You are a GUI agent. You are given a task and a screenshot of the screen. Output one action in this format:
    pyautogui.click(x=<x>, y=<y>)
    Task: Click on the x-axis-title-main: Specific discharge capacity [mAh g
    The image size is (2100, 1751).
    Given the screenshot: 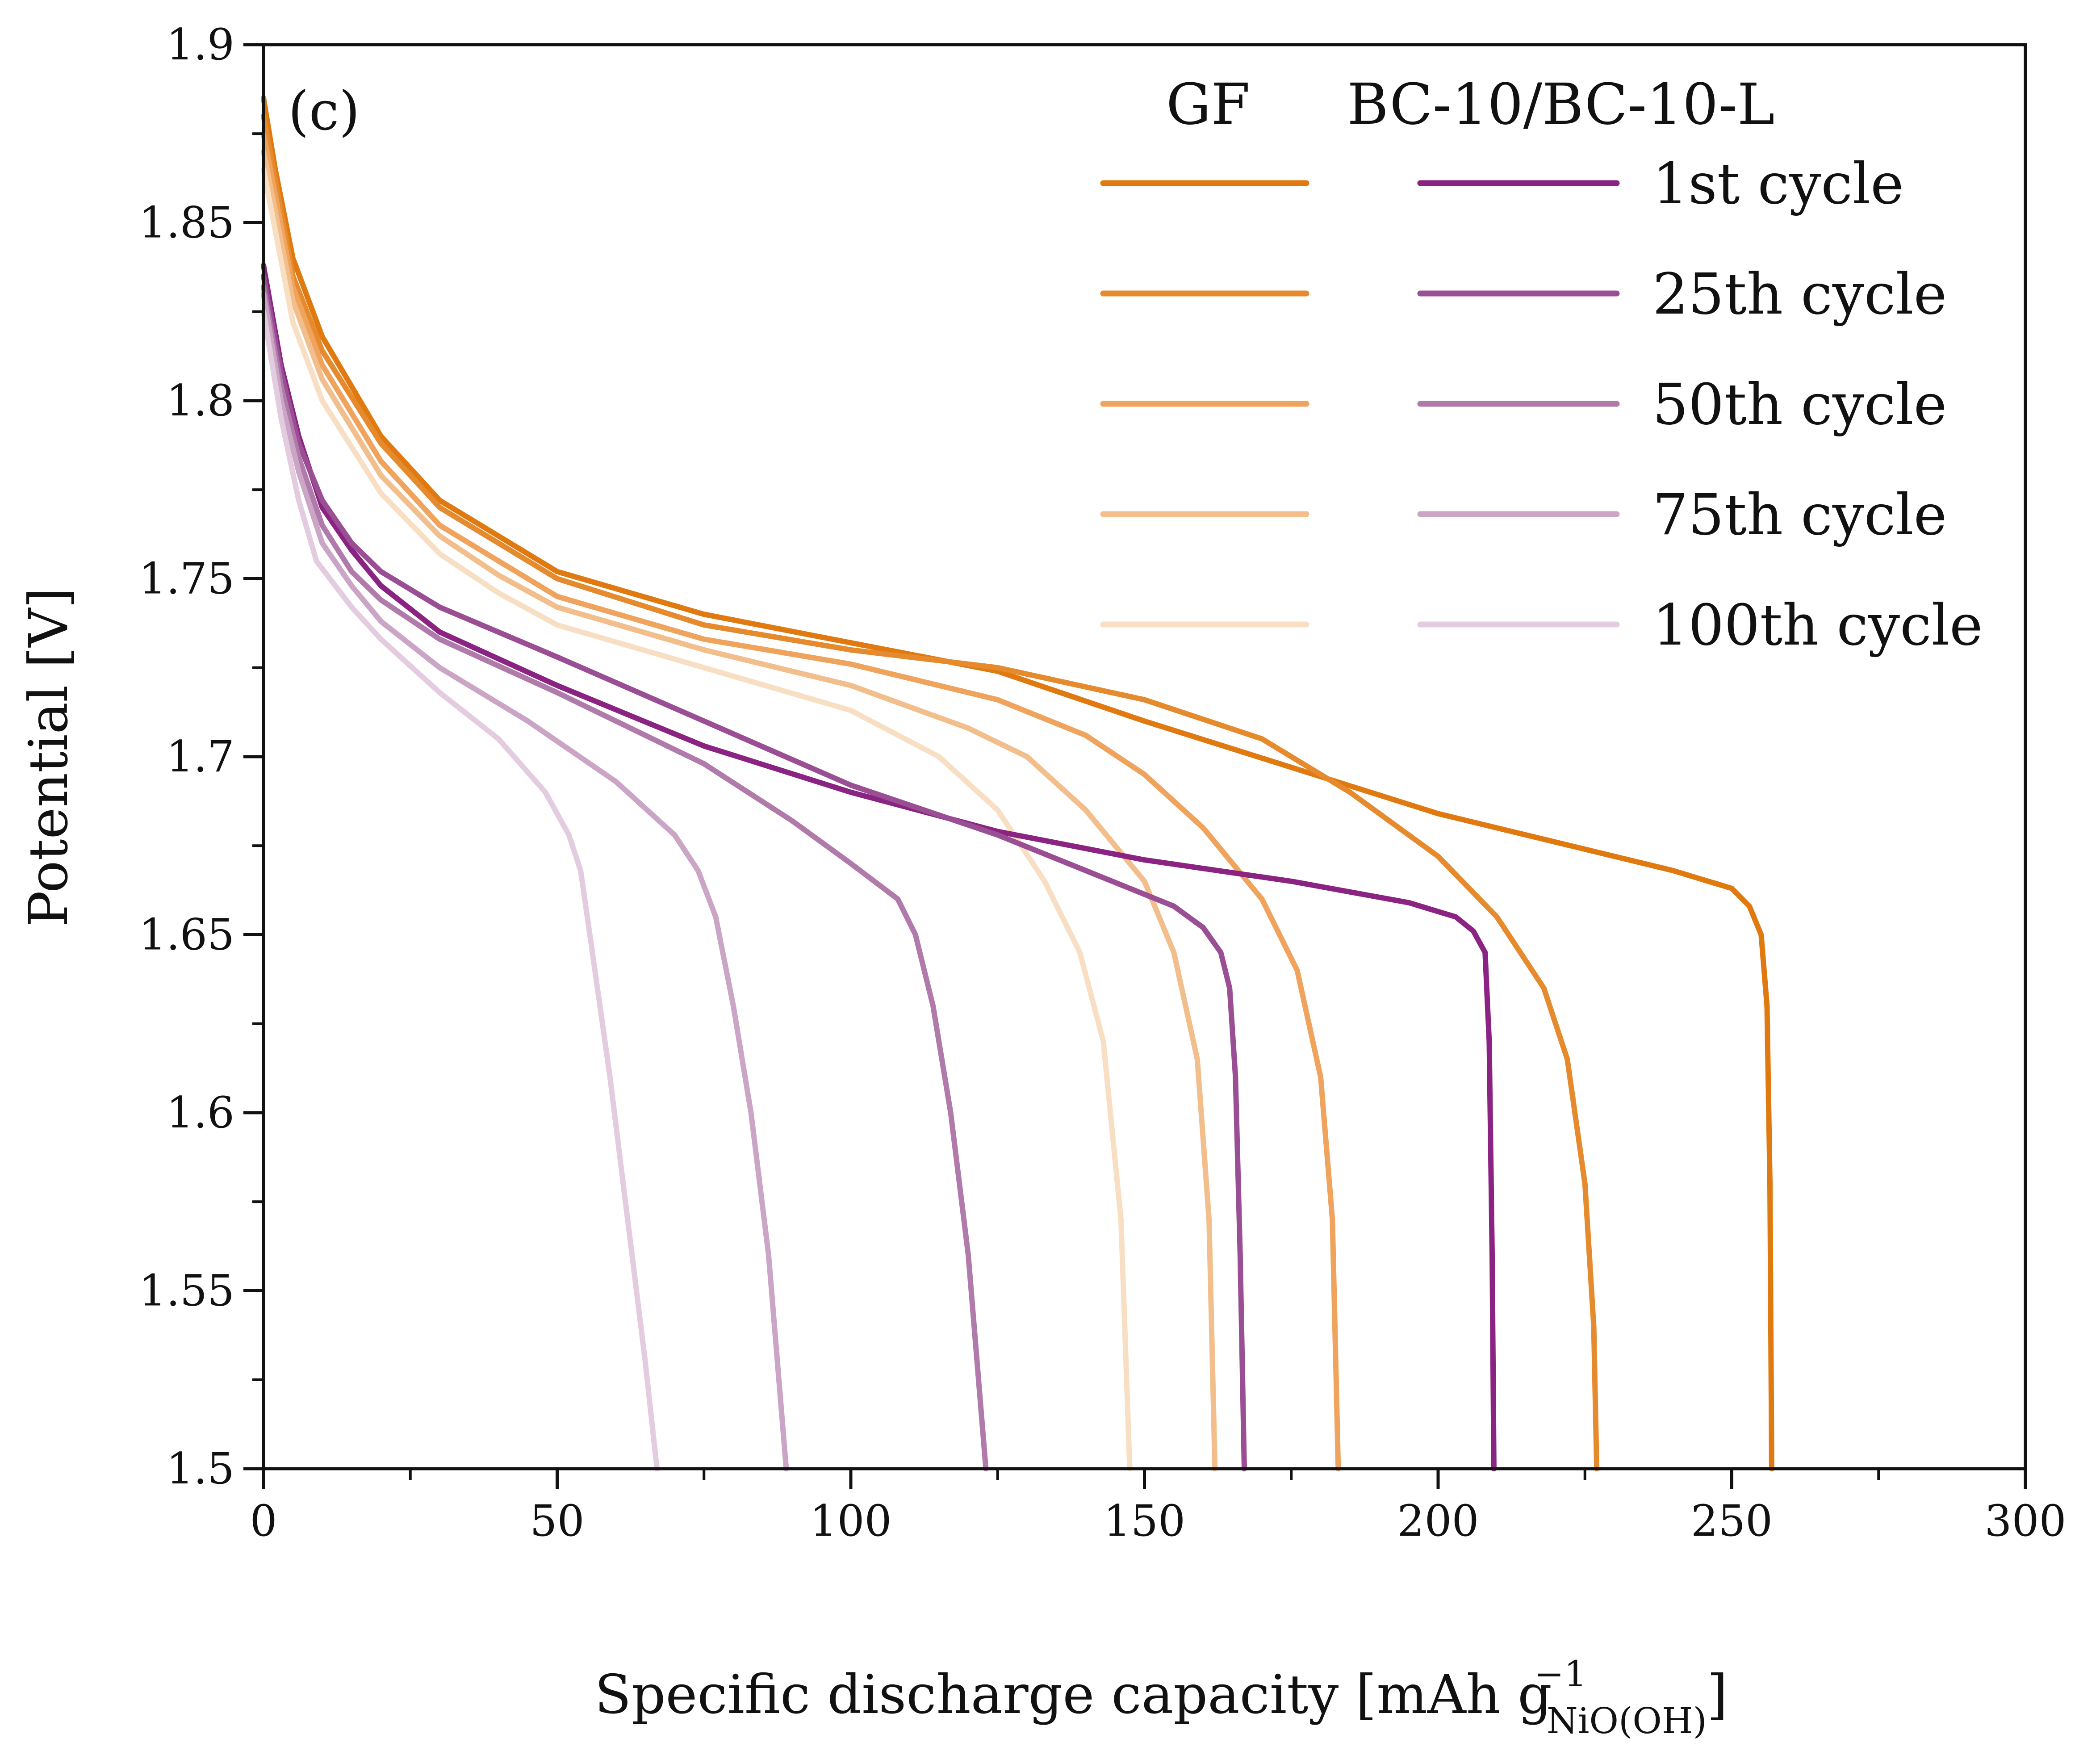 What is the action you would take?
    pyautogui.click(x=1073, y=1695)
    